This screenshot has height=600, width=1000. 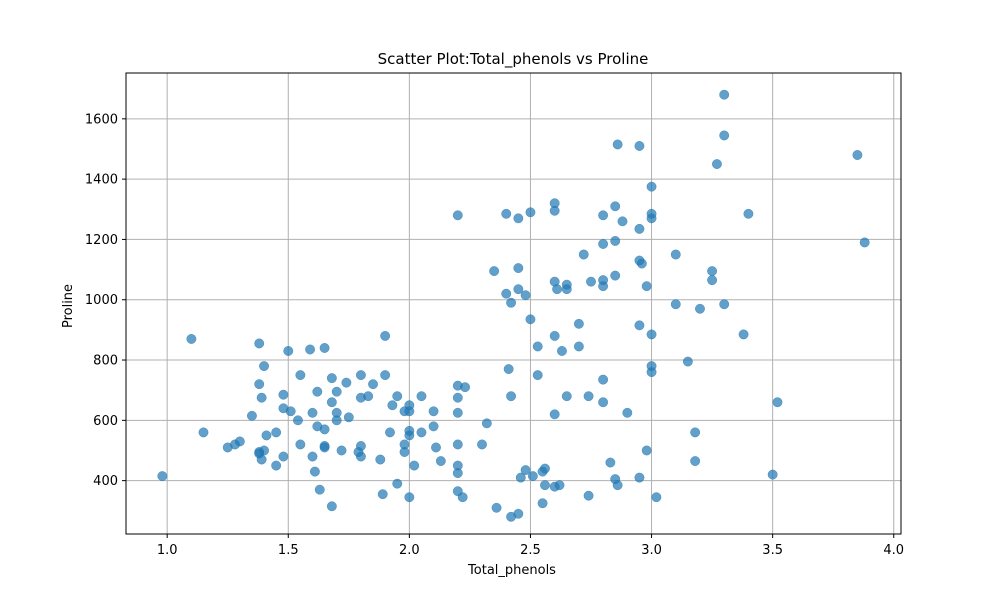 I want to click on y-tick-label: 800, so click(x=105, y=361).